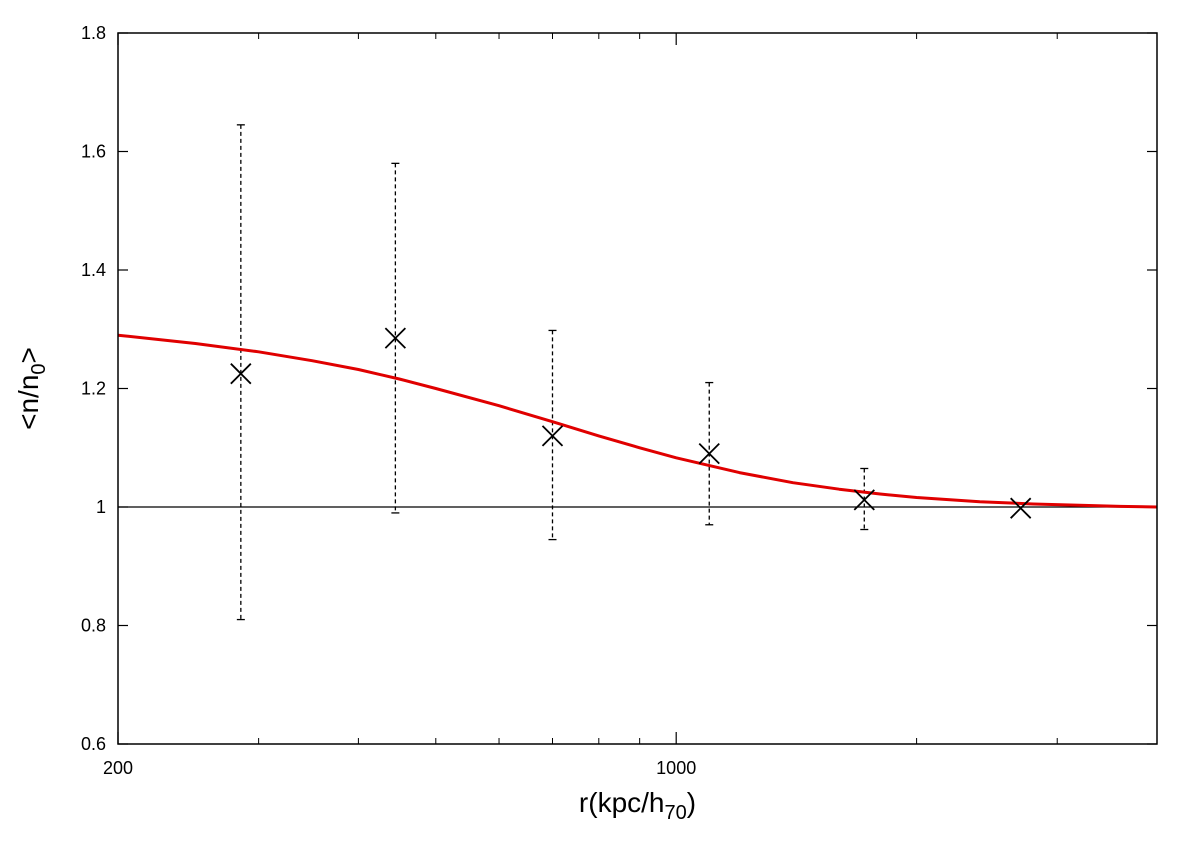 This screenshot has width=1200, height=844. Describe the element at coordinates (93, 626) in the screenshot. I see `y-tick-label: 0.8` at that location.